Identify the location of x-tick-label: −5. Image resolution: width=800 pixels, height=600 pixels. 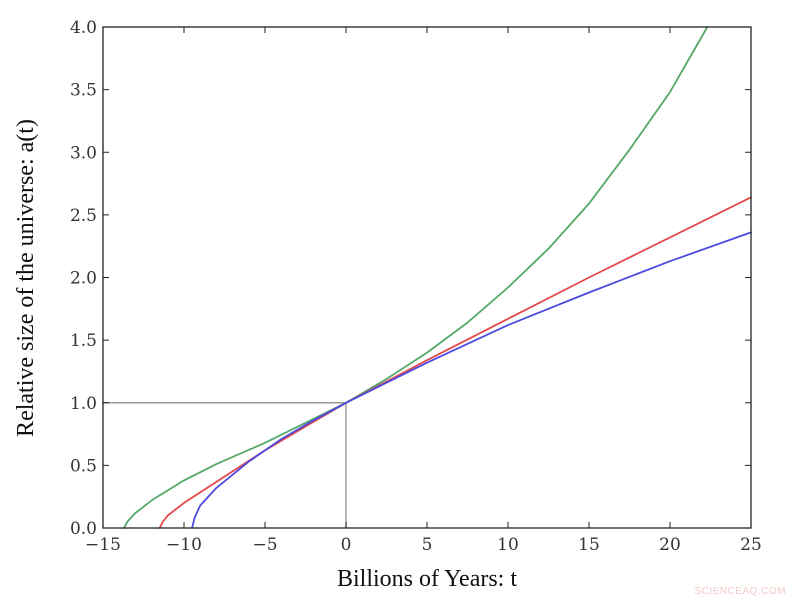
(264, 545).